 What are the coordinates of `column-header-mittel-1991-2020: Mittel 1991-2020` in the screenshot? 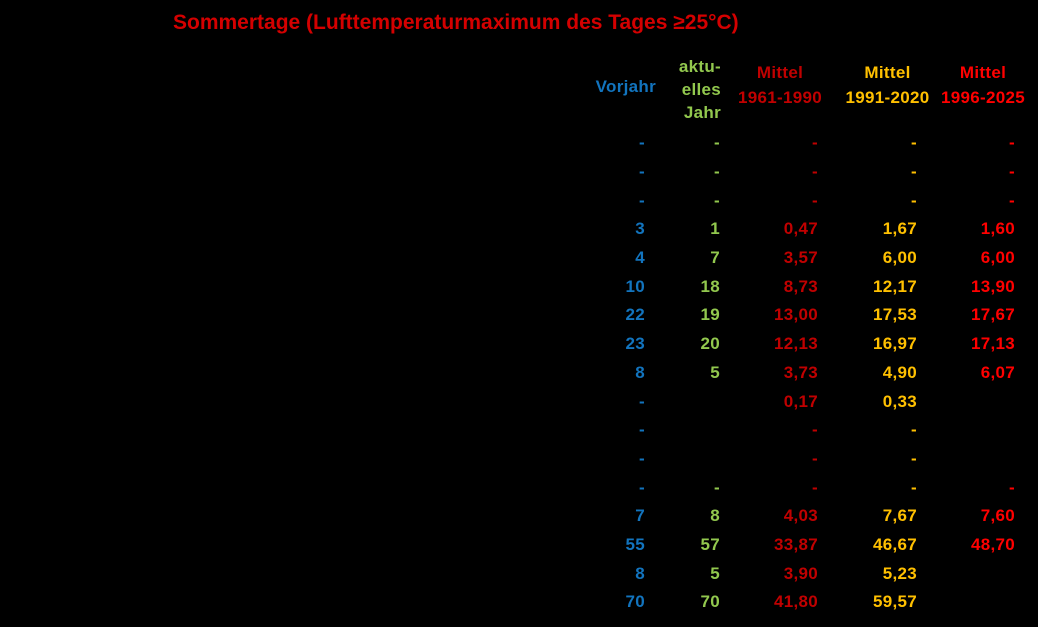 It's located at (887, 92).